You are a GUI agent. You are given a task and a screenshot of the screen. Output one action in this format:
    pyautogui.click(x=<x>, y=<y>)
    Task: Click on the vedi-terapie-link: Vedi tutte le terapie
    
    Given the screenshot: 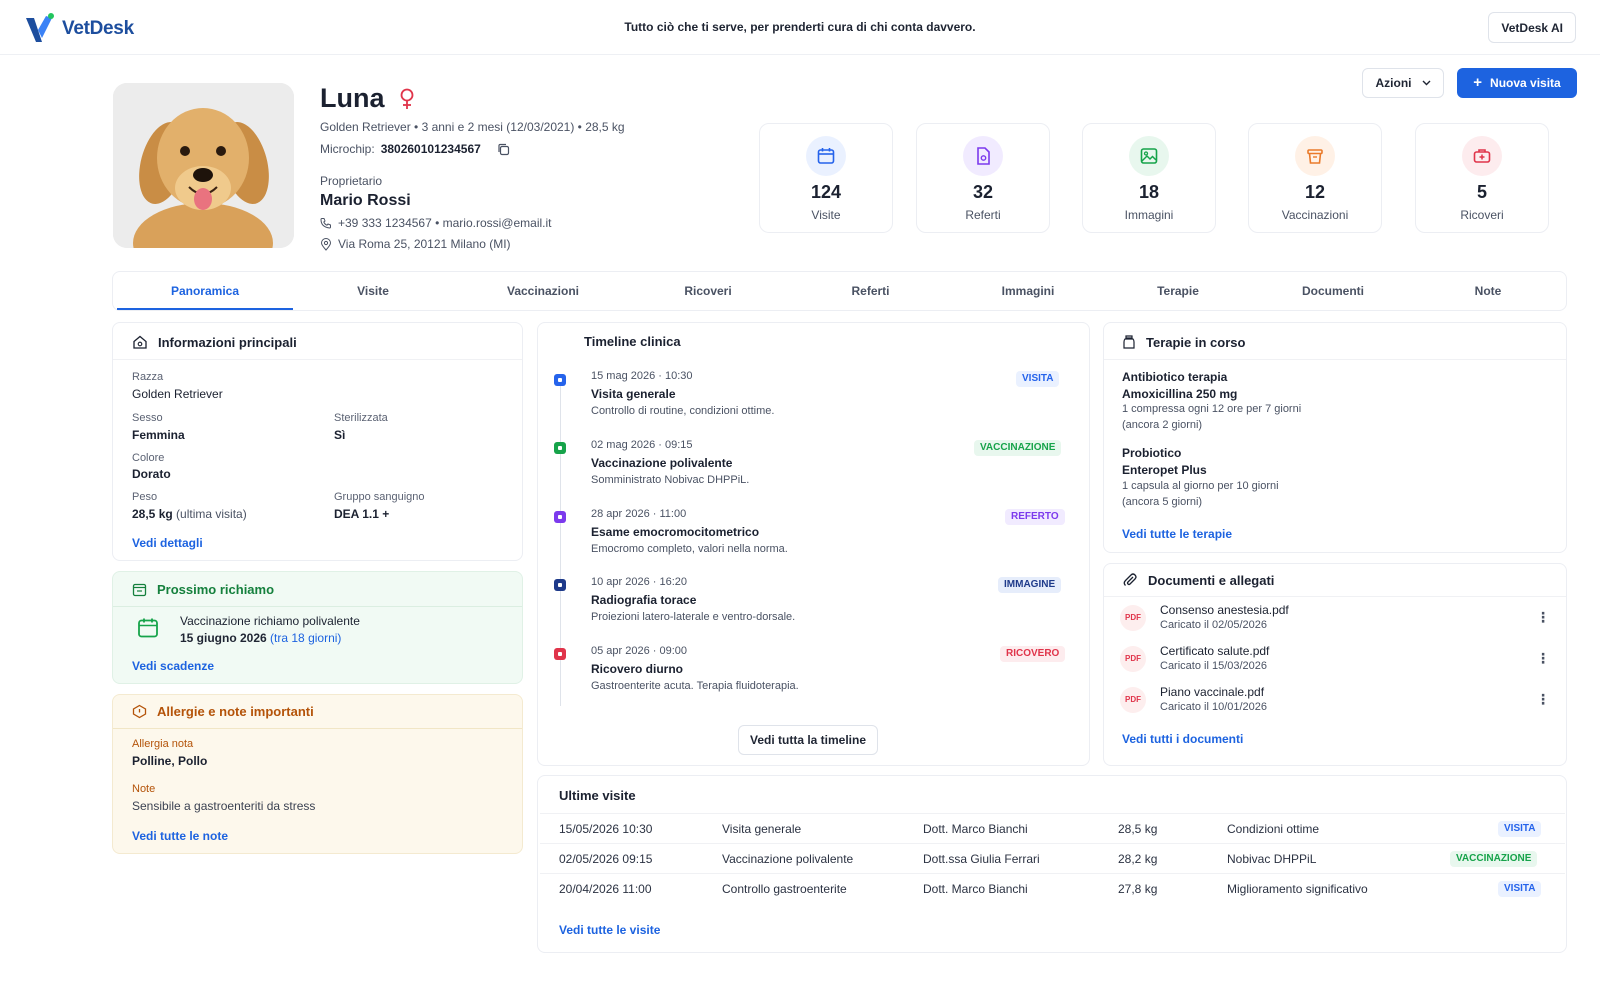 What is the action you would take?
    pyautogui.click(x=1177, y=534)
    